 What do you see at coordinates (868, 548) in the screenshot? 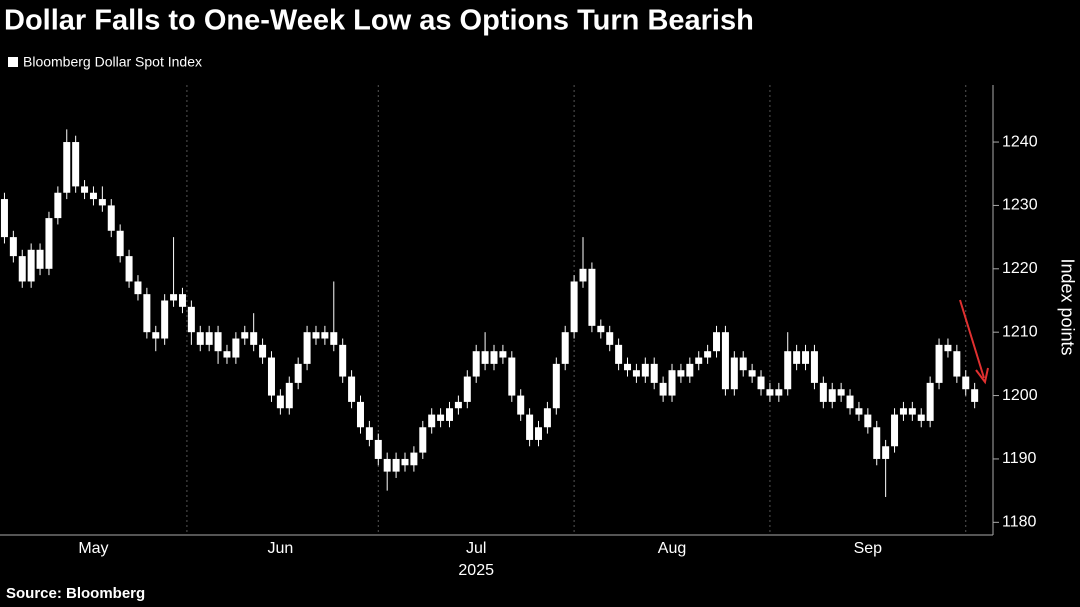
I see `x-tick-label: Sep` at bounding box center [868, 548].